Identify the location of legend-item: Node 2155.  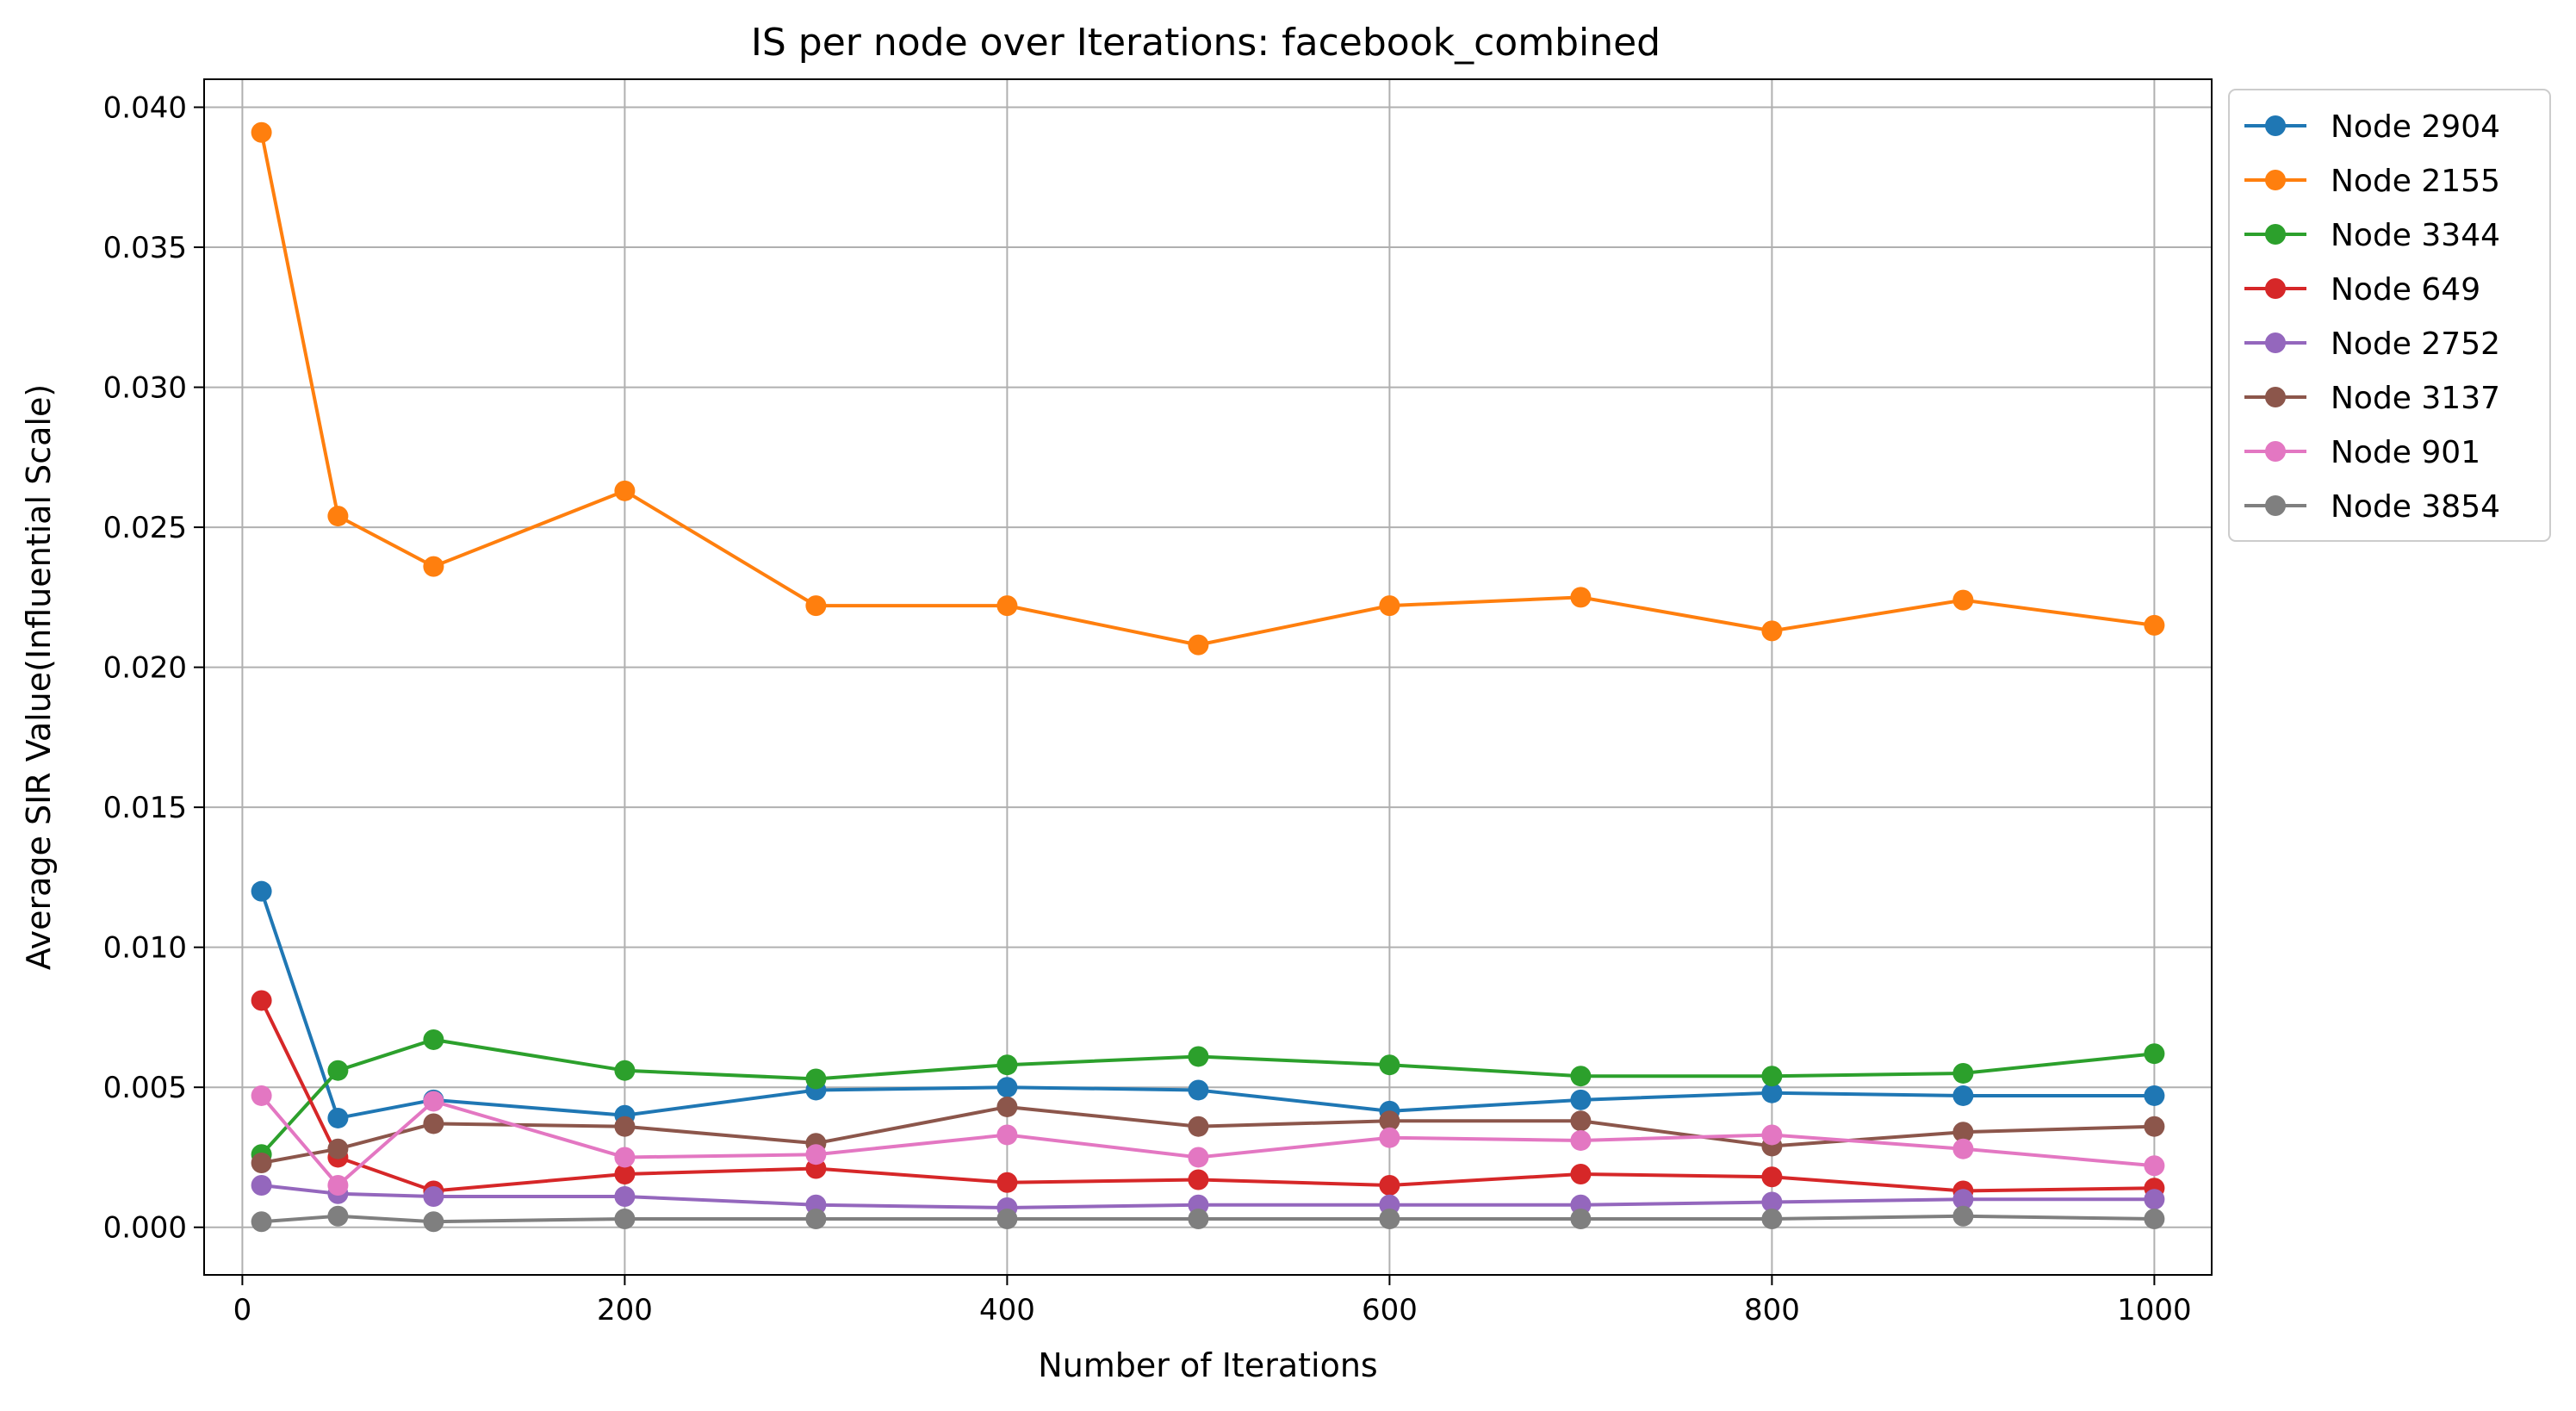
(2372, 181).